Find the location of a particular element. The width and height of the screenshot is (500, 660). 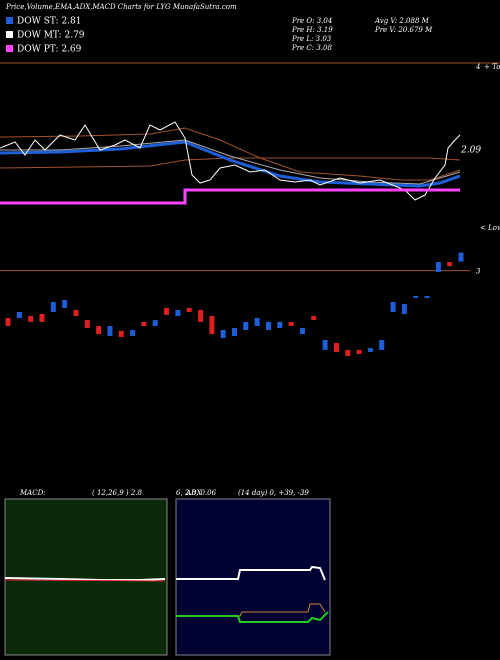

prev-open: Pre O: 3.04 is located at coordinates (311, 21).